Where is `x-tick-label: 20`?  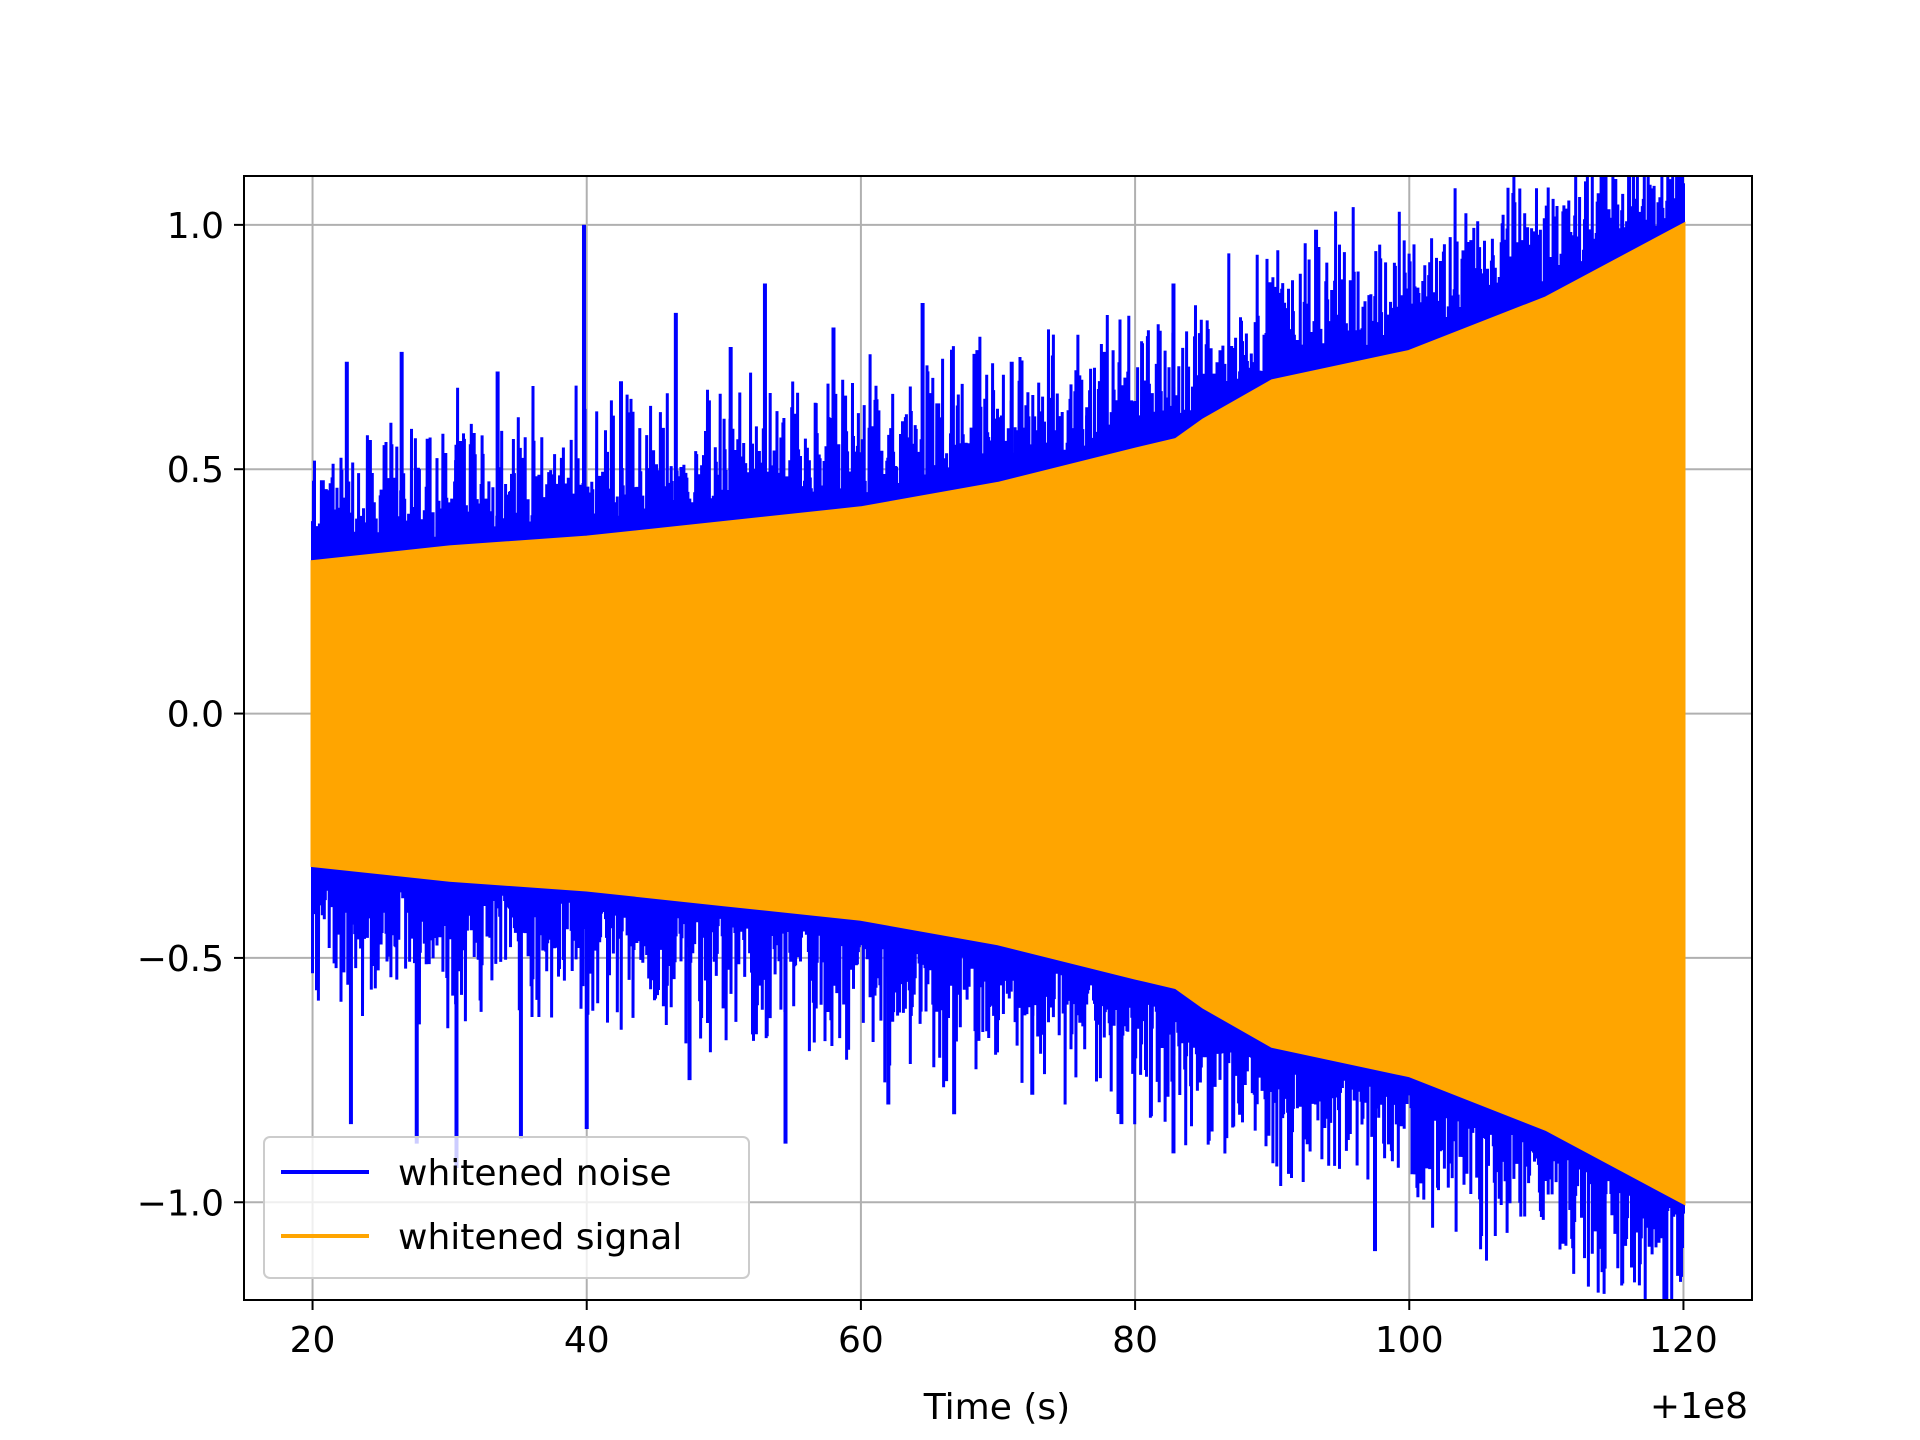
x-tick-label: 20 is located at coordinates (313, 1340).